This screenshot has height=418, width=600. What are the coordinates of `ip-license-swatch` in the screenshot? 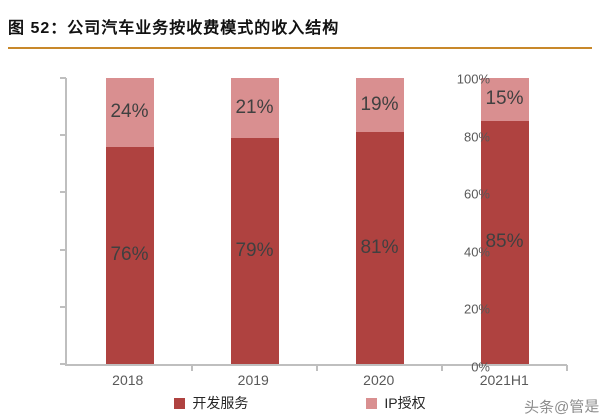 It's located at (372, 403).